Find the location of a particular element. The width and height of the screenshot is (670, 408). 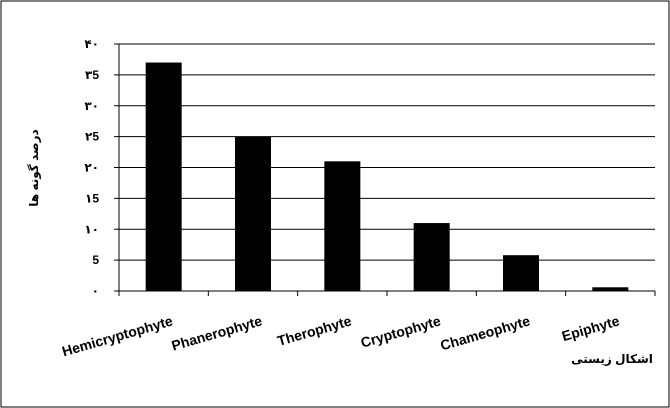

bar-therophyte is located at coordinates (342, 226).